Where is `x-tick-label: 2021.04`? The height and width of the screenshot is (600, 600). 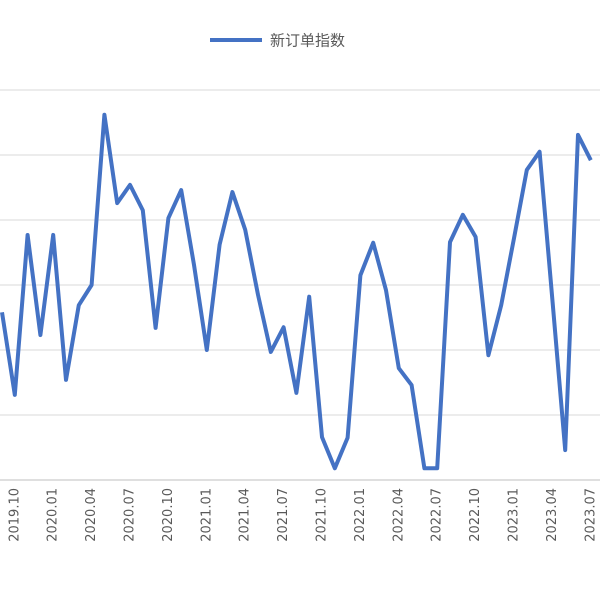
x-tick-label: 2021.04 is located at coordinates (245, 515).